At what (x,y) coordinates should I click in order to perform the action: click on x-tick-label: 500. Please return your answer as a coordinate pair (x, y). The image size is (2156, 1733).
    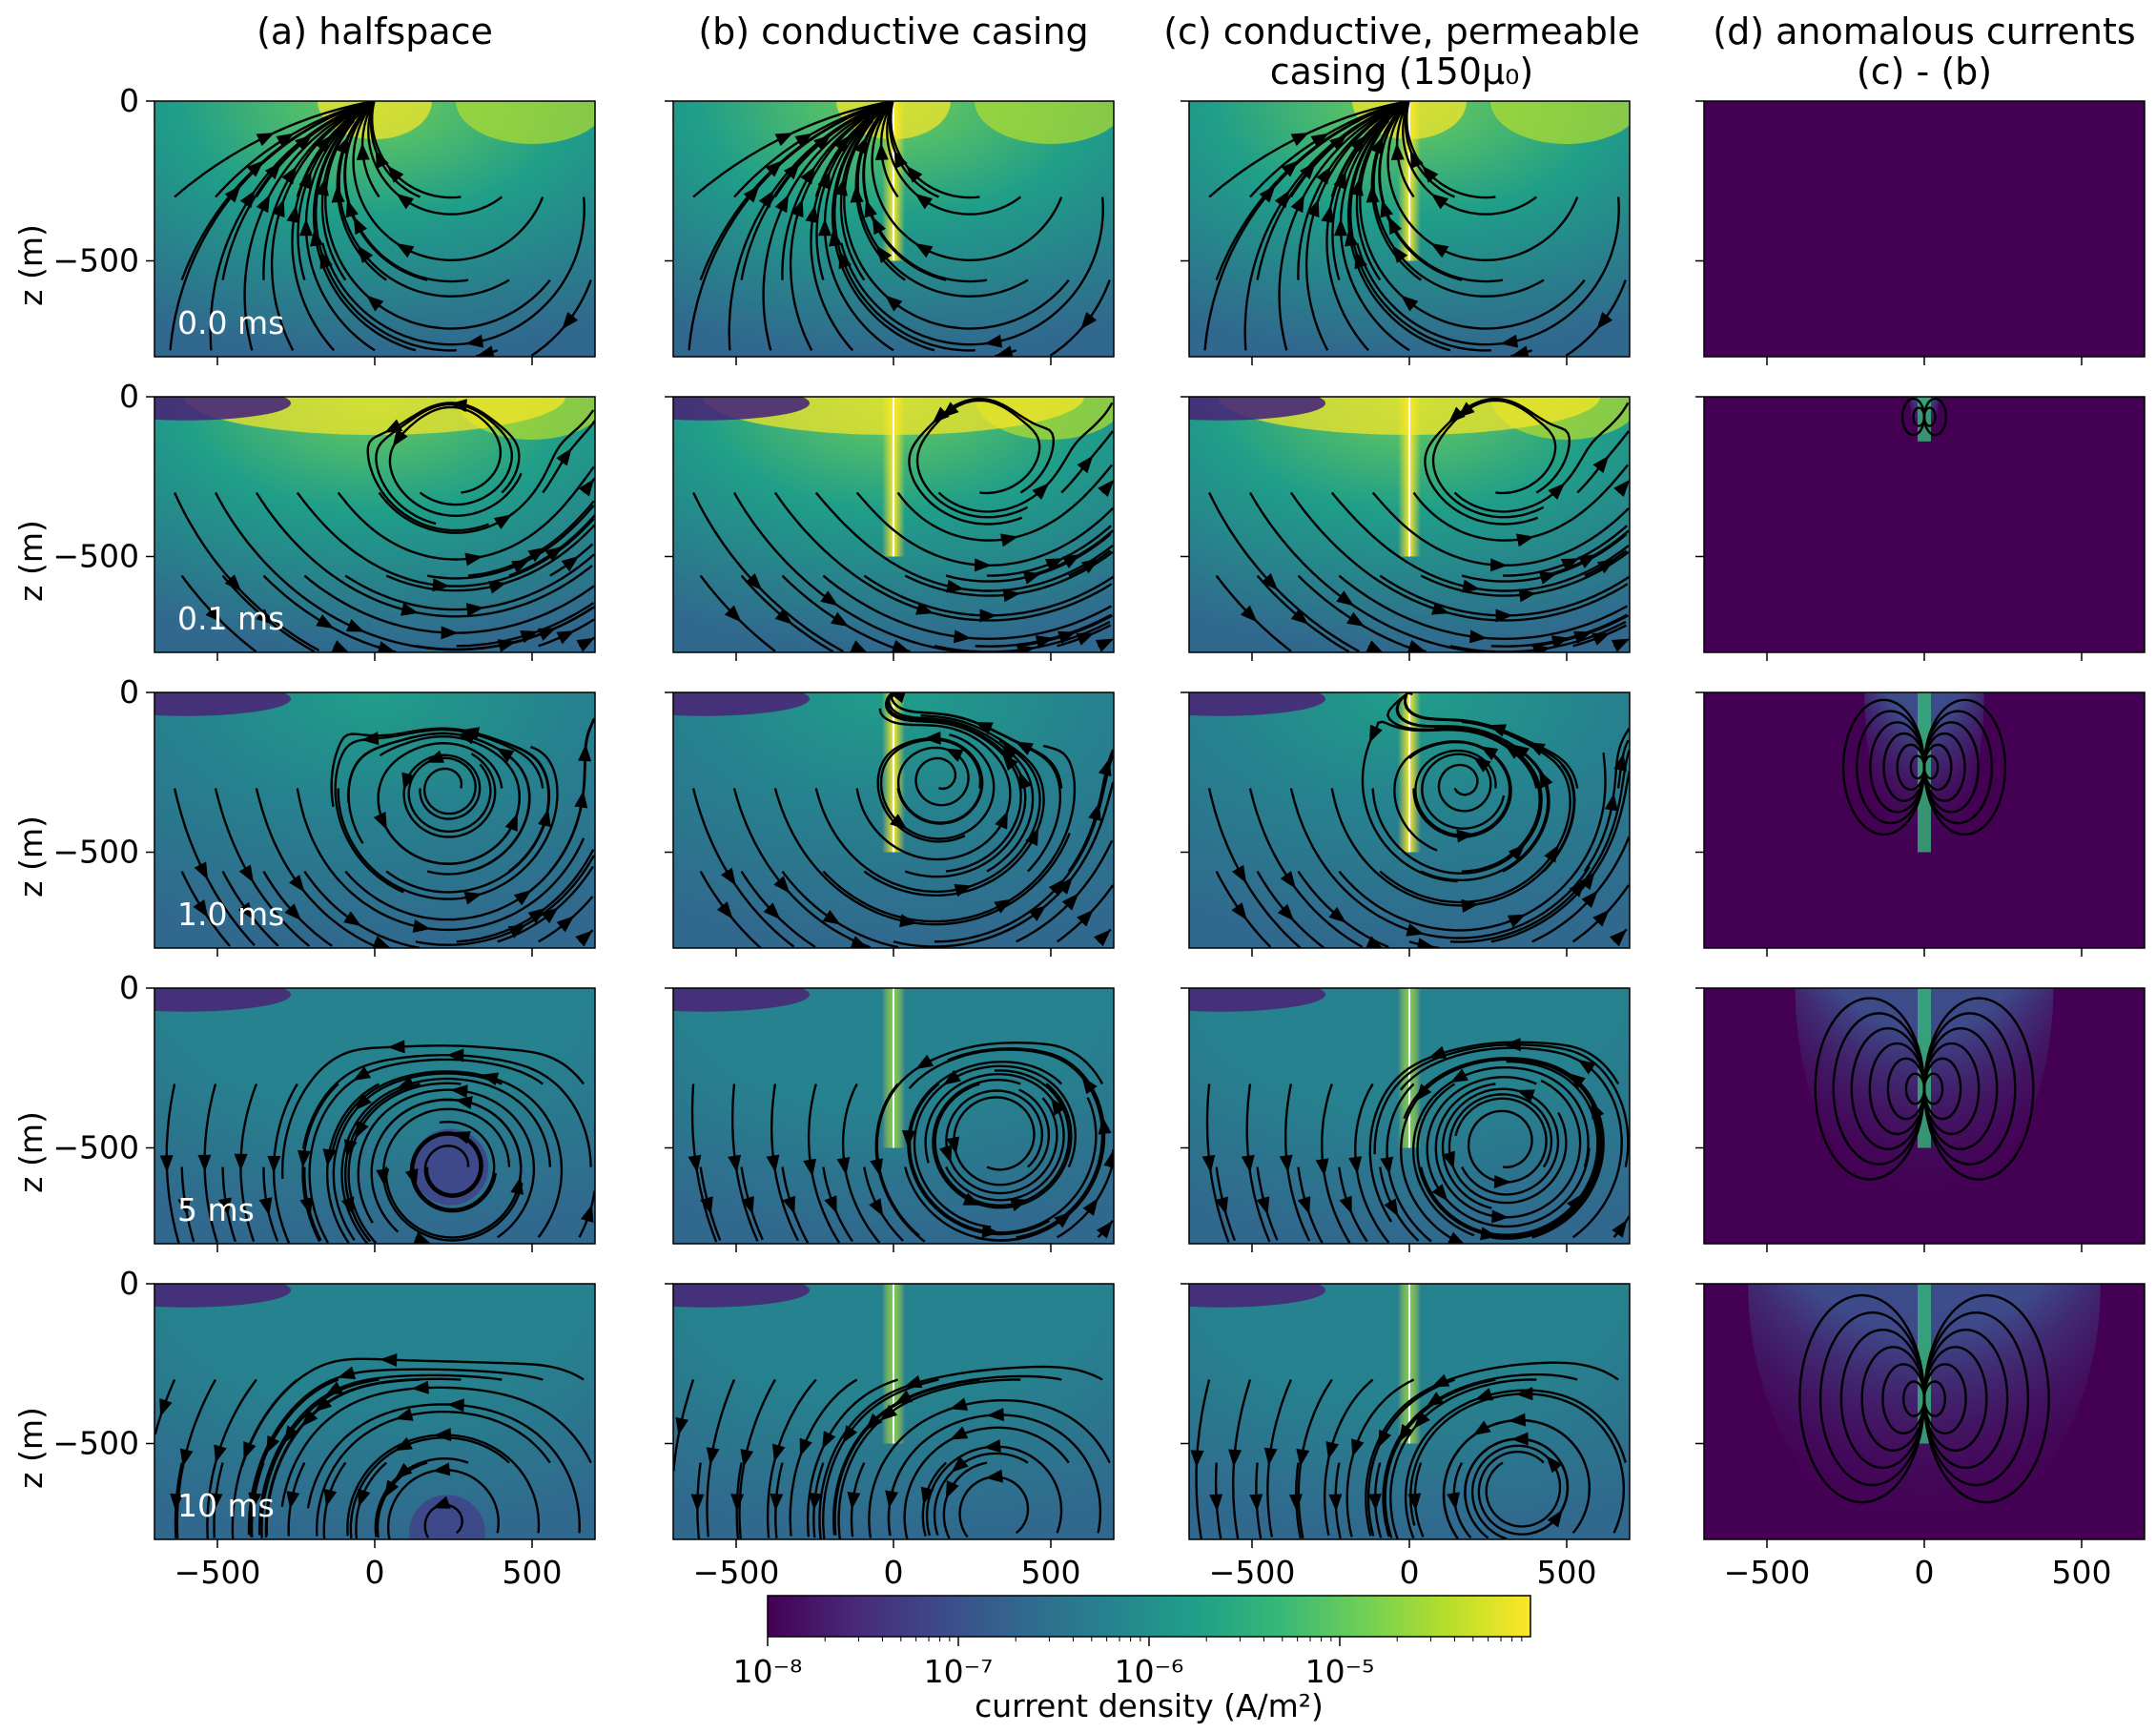
    Looking at the image, I should click on (2082, 1573).